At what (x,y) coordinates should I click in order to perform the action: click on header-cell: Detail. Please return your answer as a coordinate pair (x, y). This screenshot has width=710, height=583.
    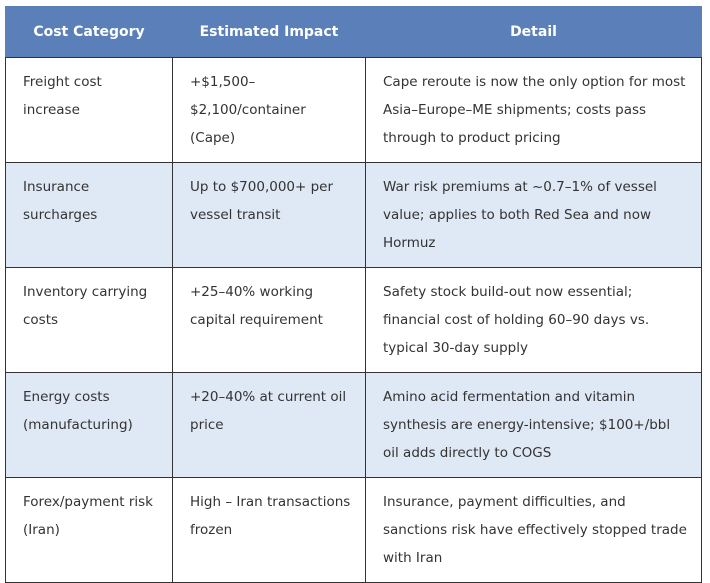
    Looking at the image, I should click on (533, 32).